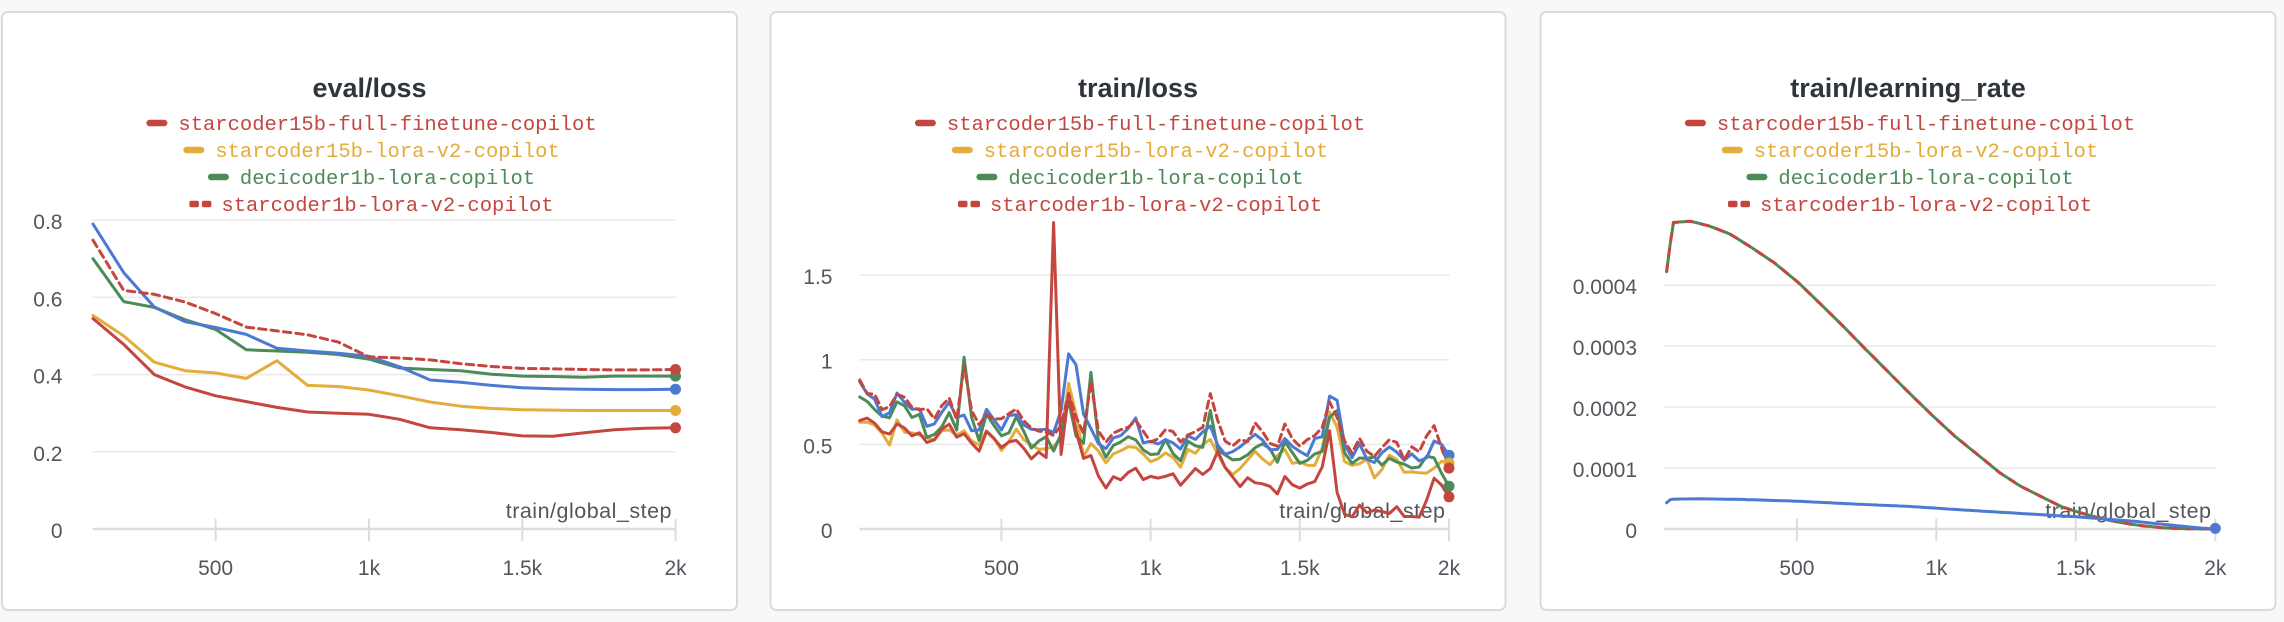 The image size is (2284, 622). What do you see at coordinates (817, 446) in the screenshot?
I see `svg-text: 0.5` at bounding box center [817, 446].